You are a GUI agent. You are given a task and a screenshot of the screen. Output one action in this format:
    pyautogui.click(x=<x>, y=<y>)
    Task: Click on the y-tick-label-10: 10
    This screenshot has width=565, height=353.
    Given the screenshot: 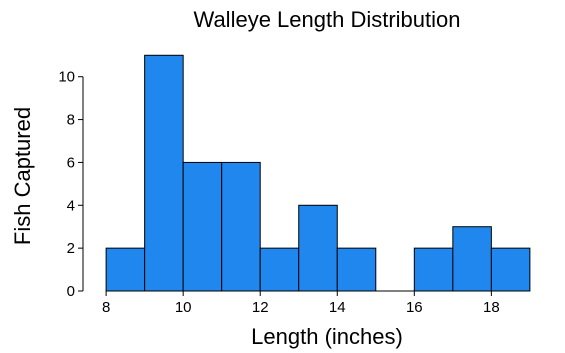 What is the action you would take?
    pyautogui.click(x=66, y=77)
    